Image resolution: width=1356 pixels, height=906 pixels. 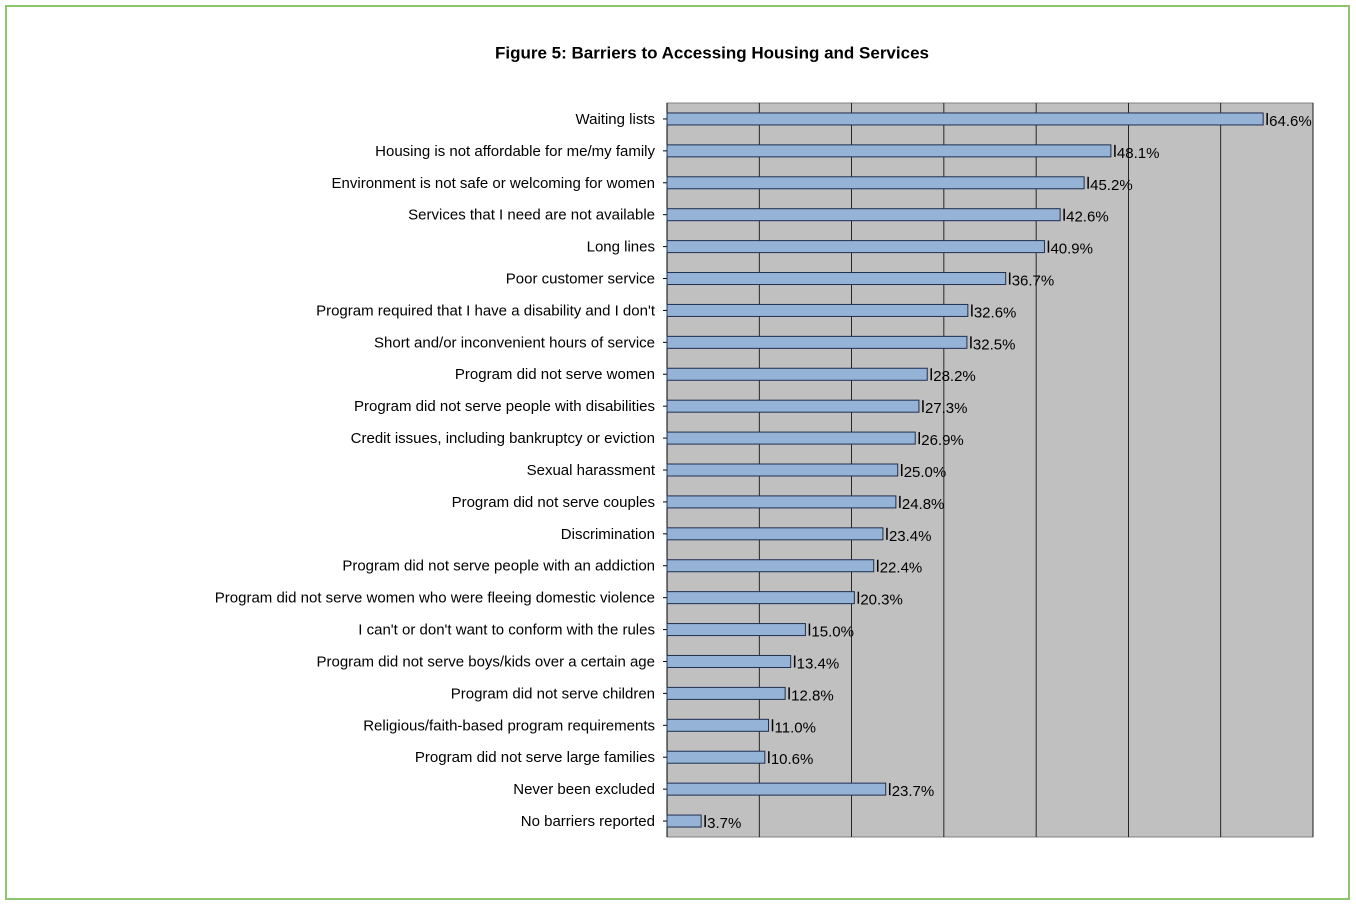 What do you see at coordinates (608, 534) in the screenshot?
I see `y-tick-label: Discrimination` at bounding box center [608, 534].